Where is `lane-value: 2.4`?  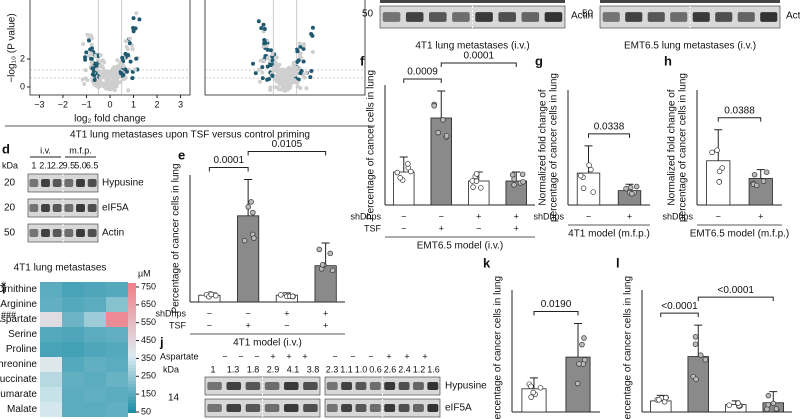
lane-value: 2.4 is located at coordinates (404, 369).